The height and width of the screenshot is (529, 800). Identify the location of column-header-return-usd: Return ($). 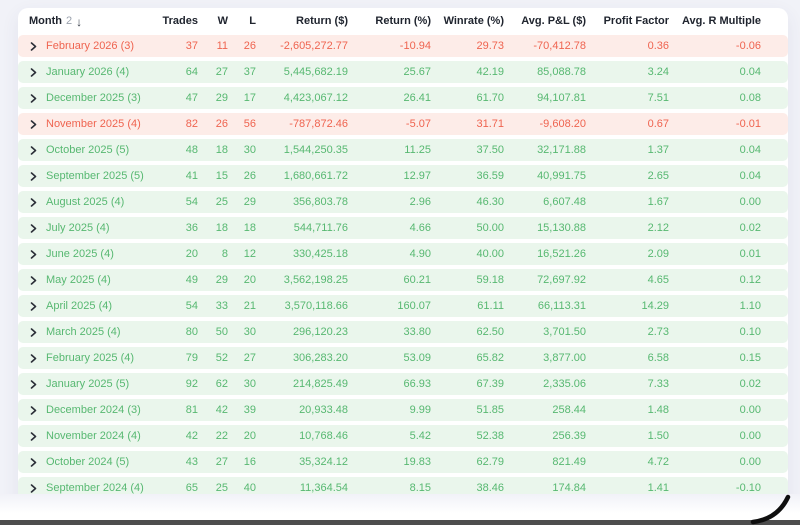
(322, 21).